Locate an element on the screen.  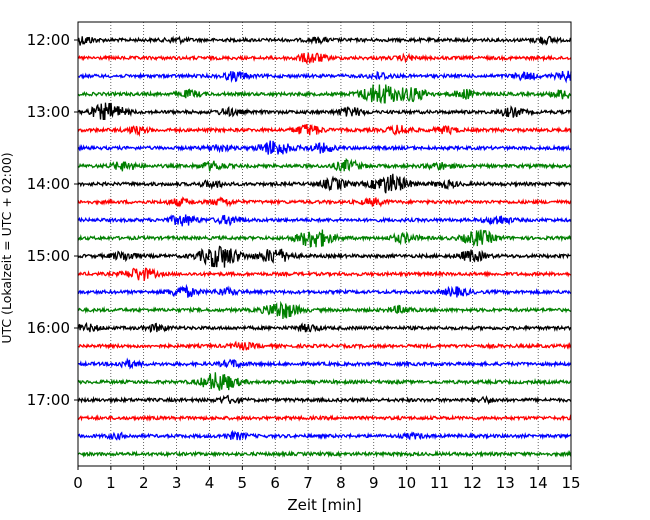
x-tick-label: 2 is located at coordinates (144, 483).